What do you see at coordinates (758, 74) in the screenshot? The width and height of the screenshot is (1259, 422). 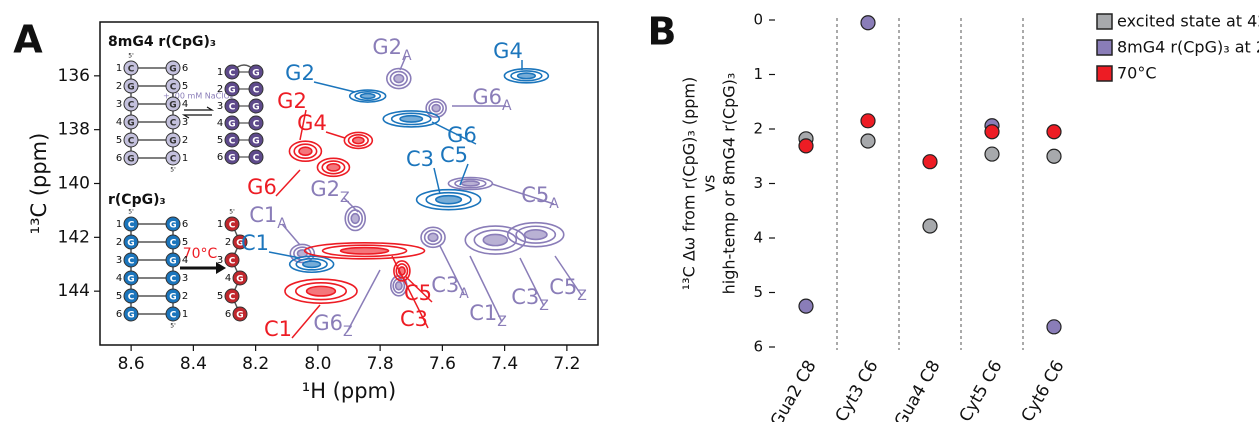 I see `y-tick-label: 1` at bounding box center [758, 74].